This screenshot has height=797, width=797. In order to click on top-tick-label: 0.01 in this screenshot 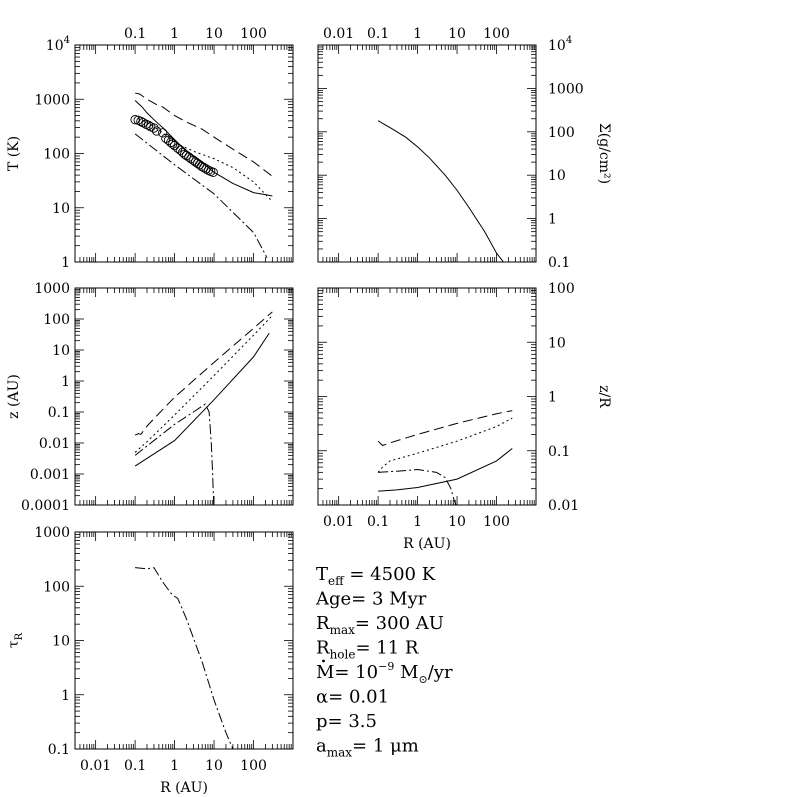, I will do `click(338, 34)`.